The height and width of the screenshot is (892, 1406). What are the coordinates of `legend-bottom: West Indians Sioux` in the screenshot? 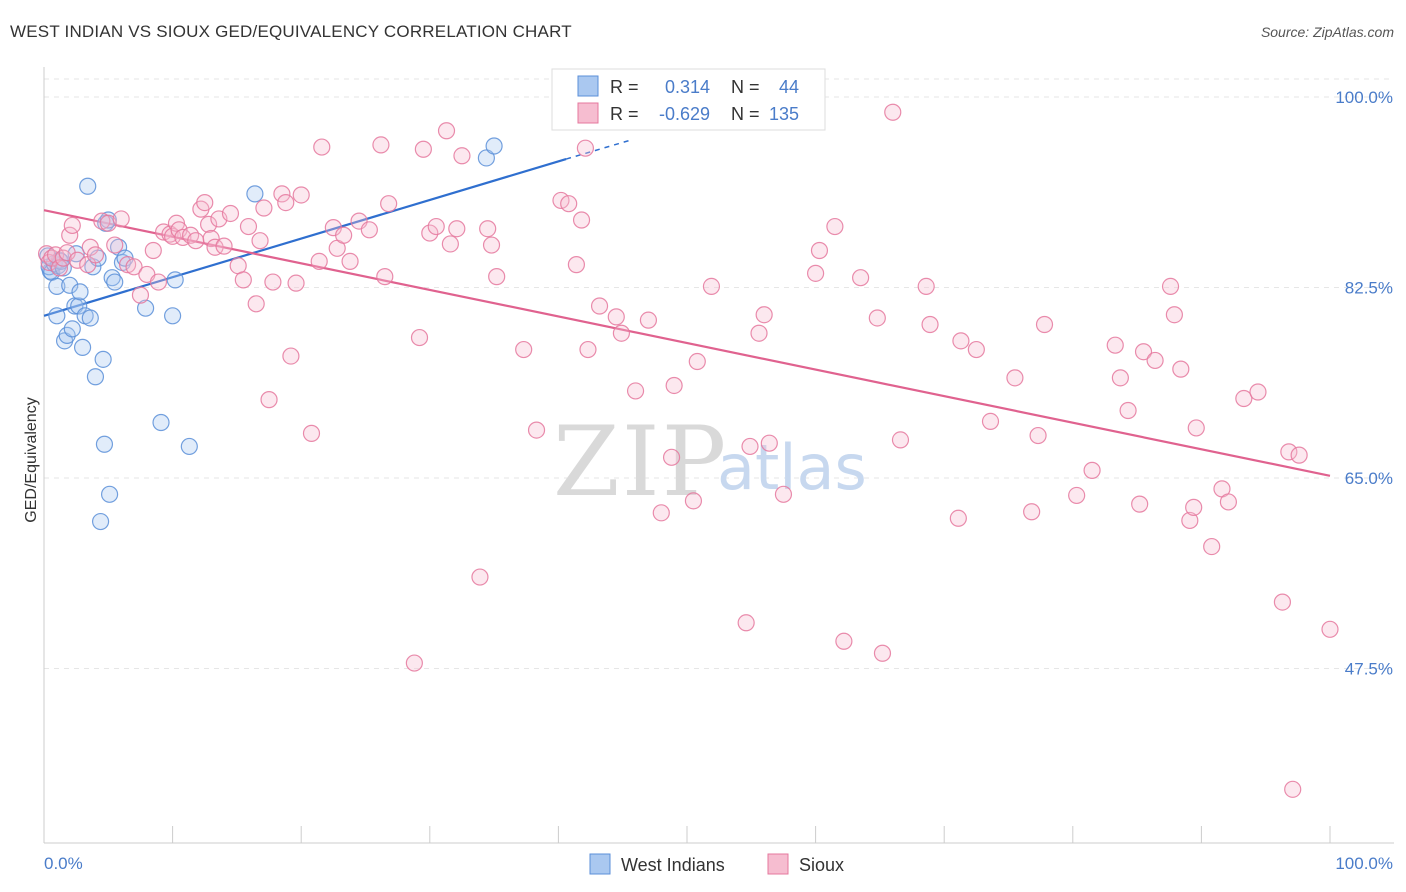 It's located at (716, 864).